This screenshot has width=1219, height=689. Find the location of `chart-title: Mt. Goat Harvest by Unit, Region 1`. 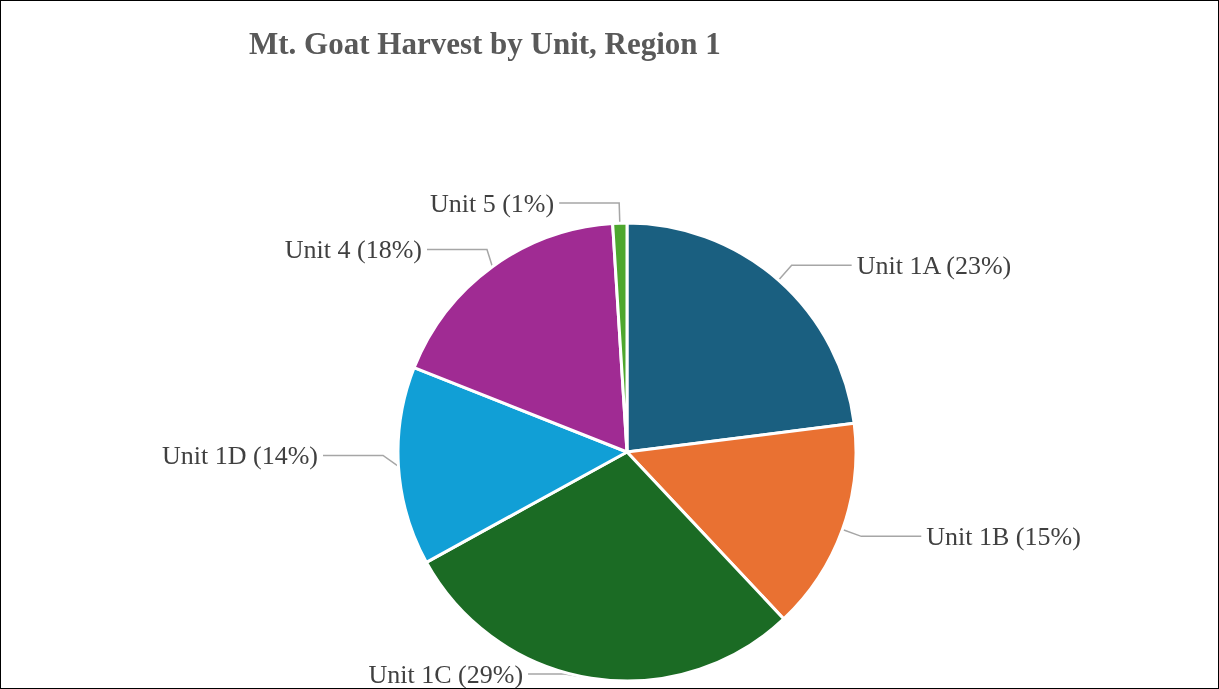

chart-title: Mt. Goat Harvest by Unit, Region 1 is located at coordinates (485, 43).